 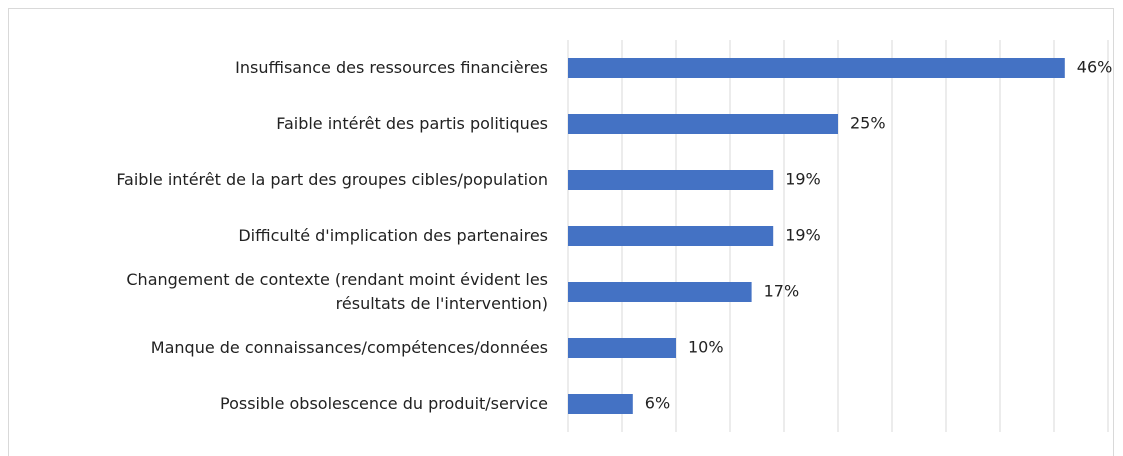 I want to click on value-label: 25%, so click(x=868, y=123).